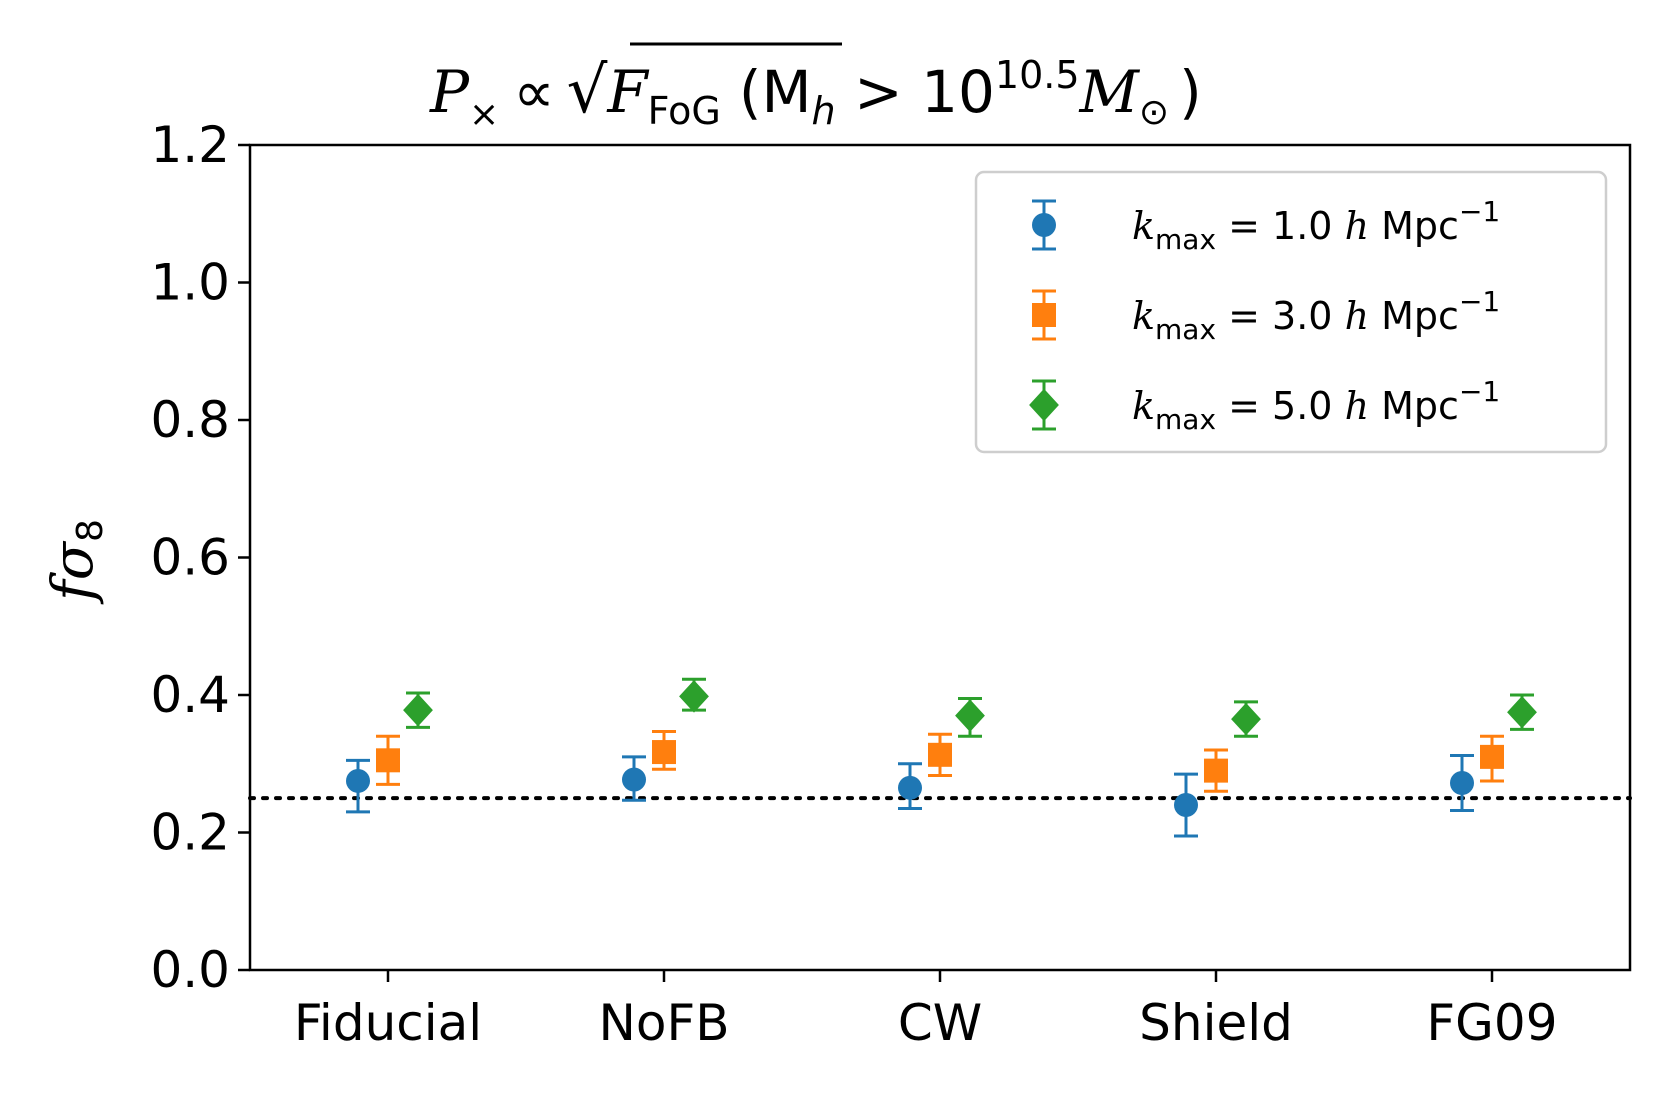  I want to click on x-ticks: Fiducial NoFB CW Shield FG09, so click(926, 1011).